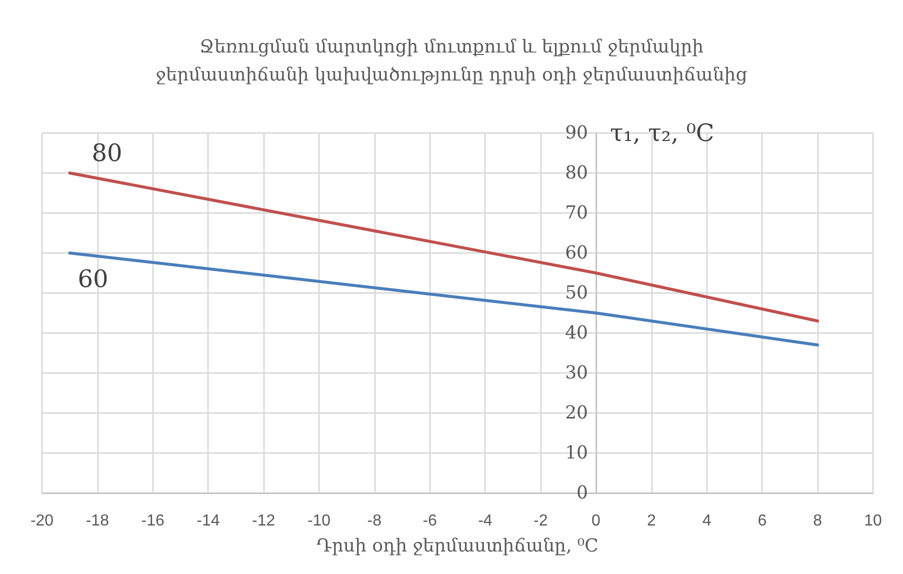 This screenshot has width=903, height=574. Describe the element at coordinates (107, 153) in the screenshot. I see `data-label: 80` at that location.